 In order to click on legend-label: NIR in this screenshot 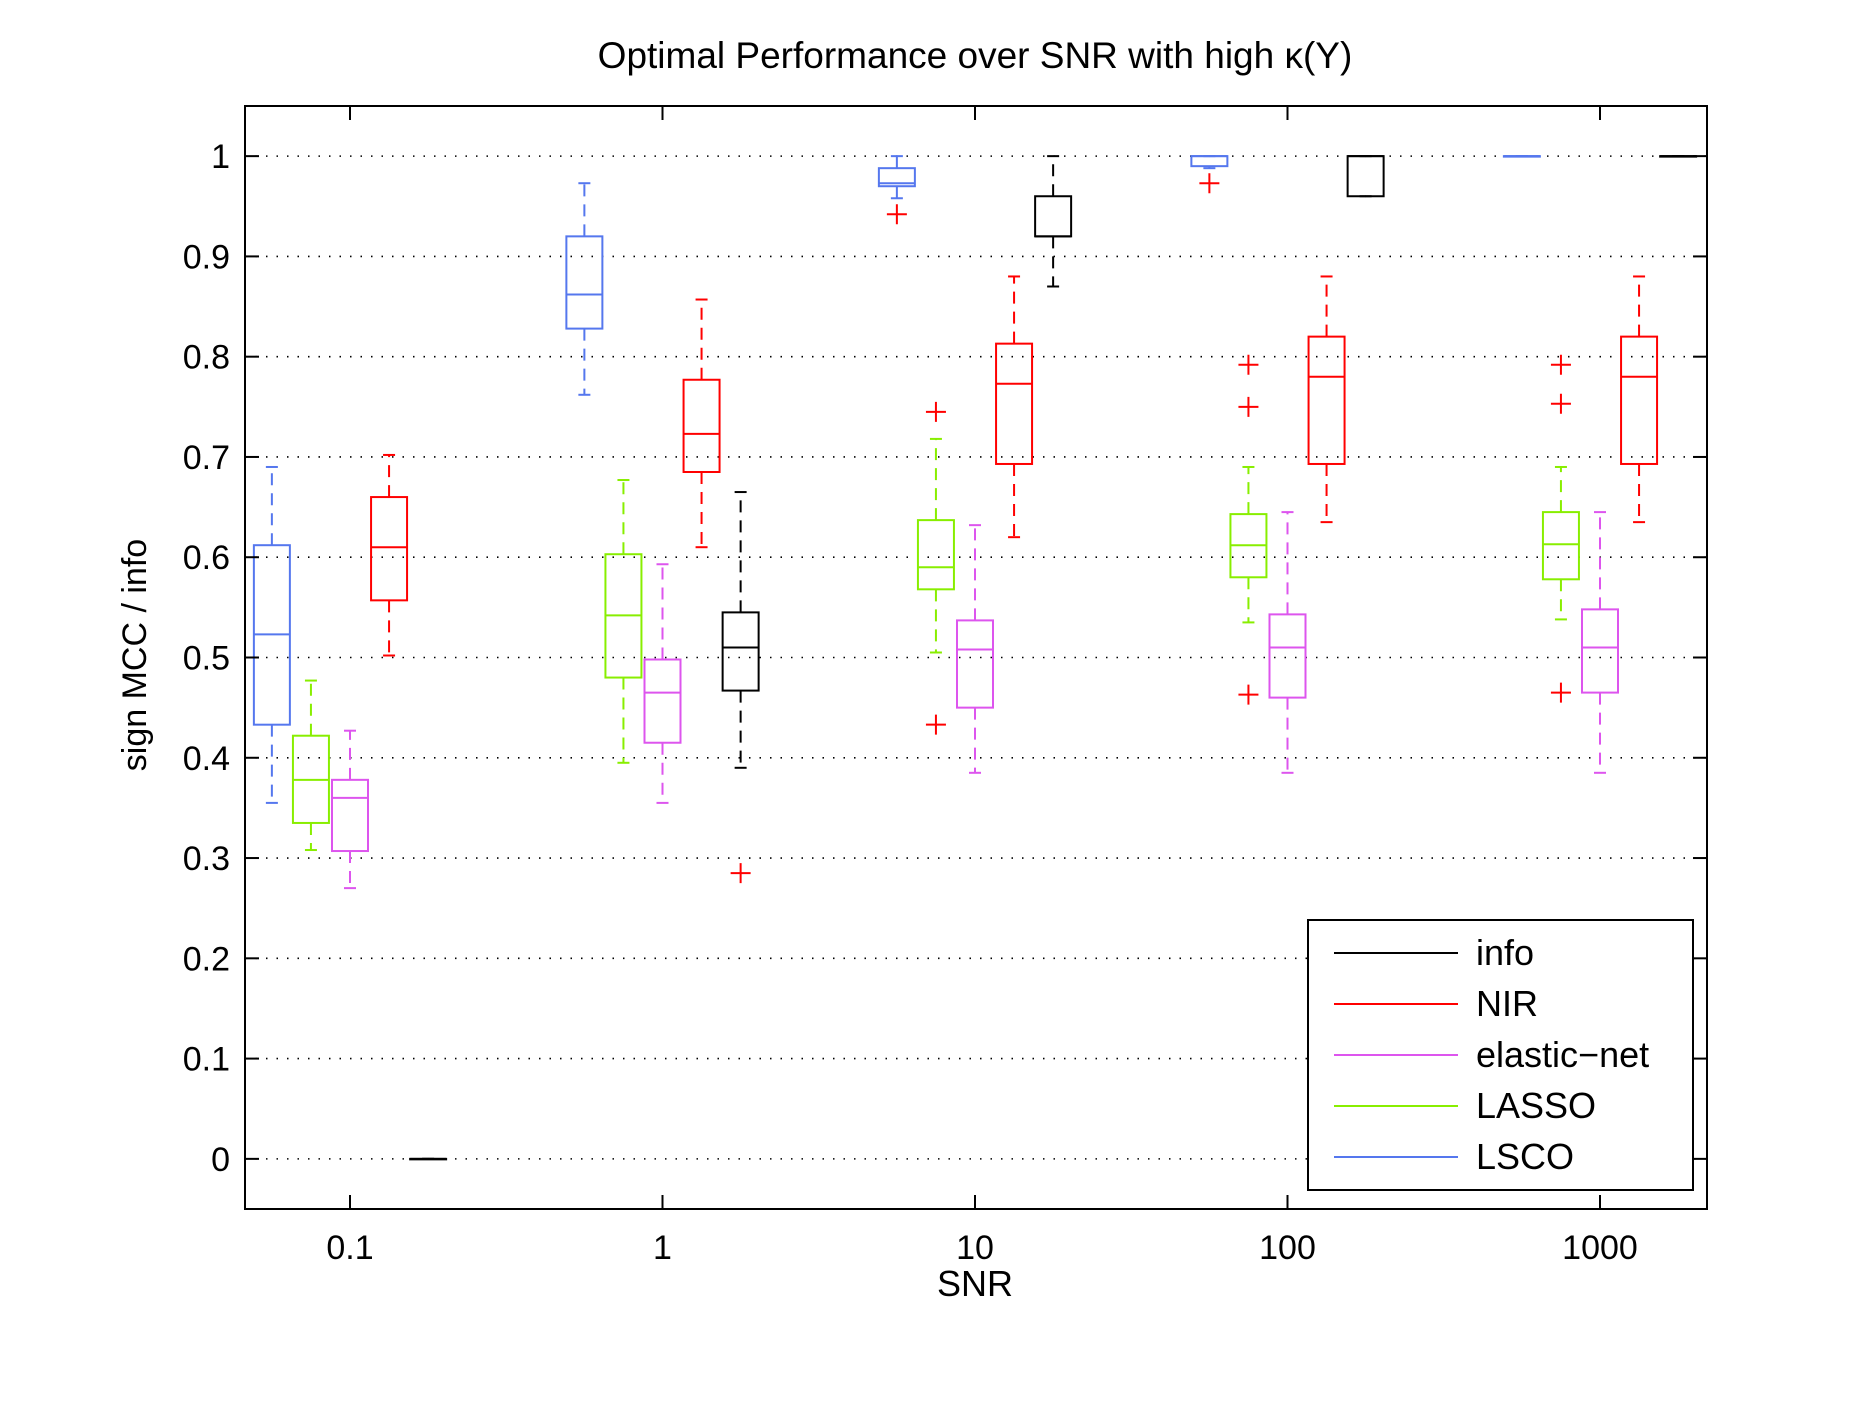, I will do `click(1507, 1003)`.